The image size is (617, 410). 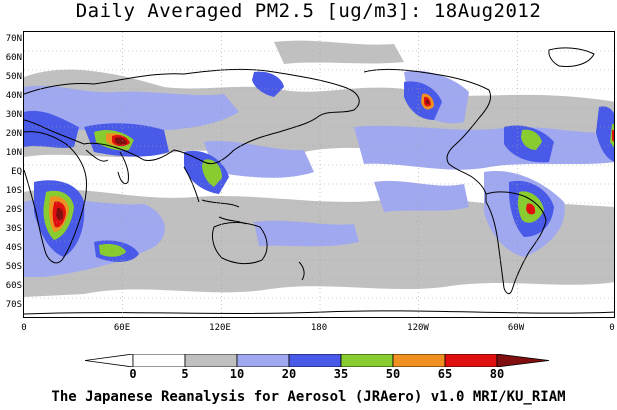 What do you see at coordinates (13, 115) in the screenshot?
I see `lat-label-30n: 30N` at bounding box center [13, 115].